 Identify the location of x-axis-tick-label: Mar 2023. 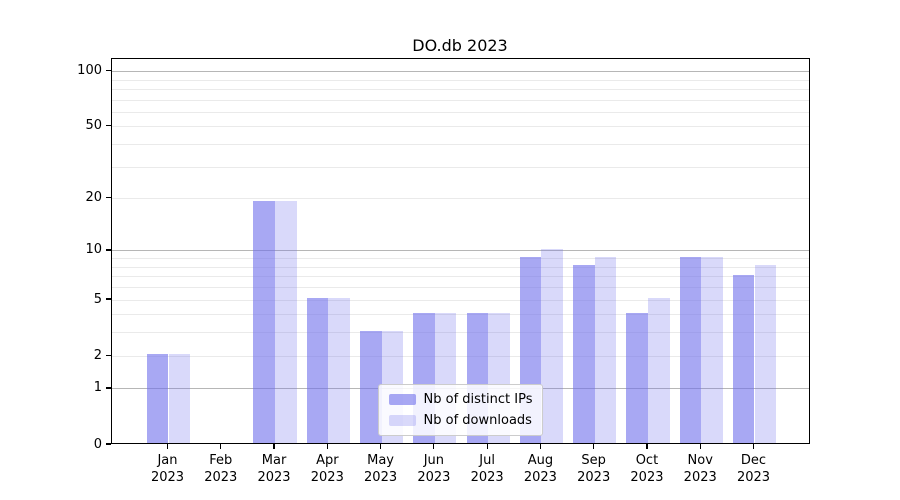
(274, 469).